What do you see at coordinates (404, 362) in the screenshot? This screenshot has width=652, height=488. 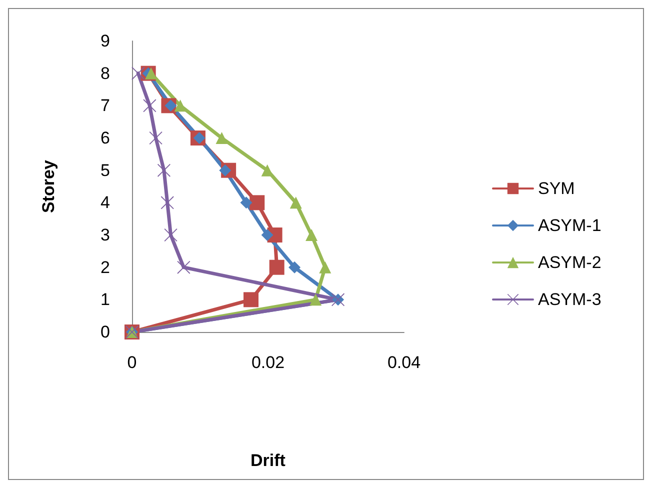 I see `x-tick-label: 0.04` at bounding box center [404, 362].